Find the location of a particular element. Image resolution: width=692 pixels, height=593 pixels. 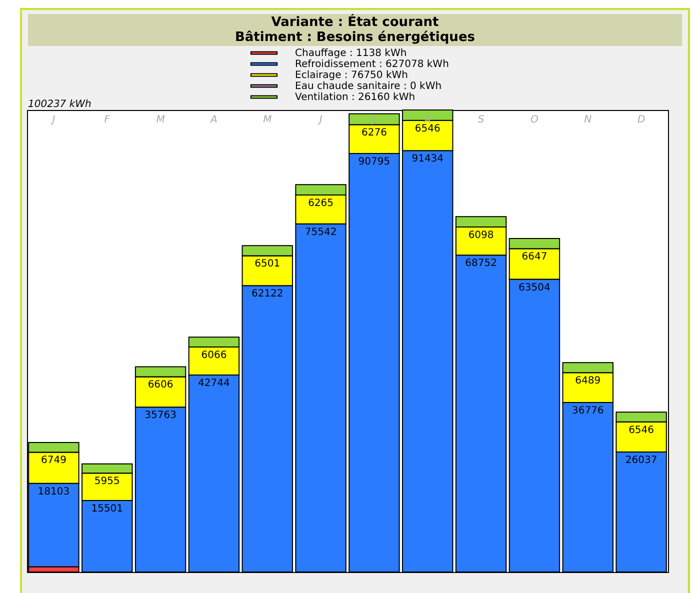

data-label: 62122 is located at coordinates (267, 294).